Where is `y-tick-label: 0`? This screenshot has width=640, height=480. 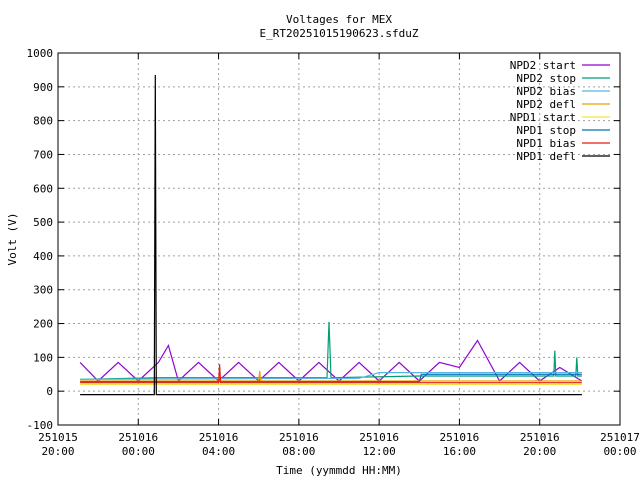
y-tick-label: 0 is located at coordinates (49, 391).